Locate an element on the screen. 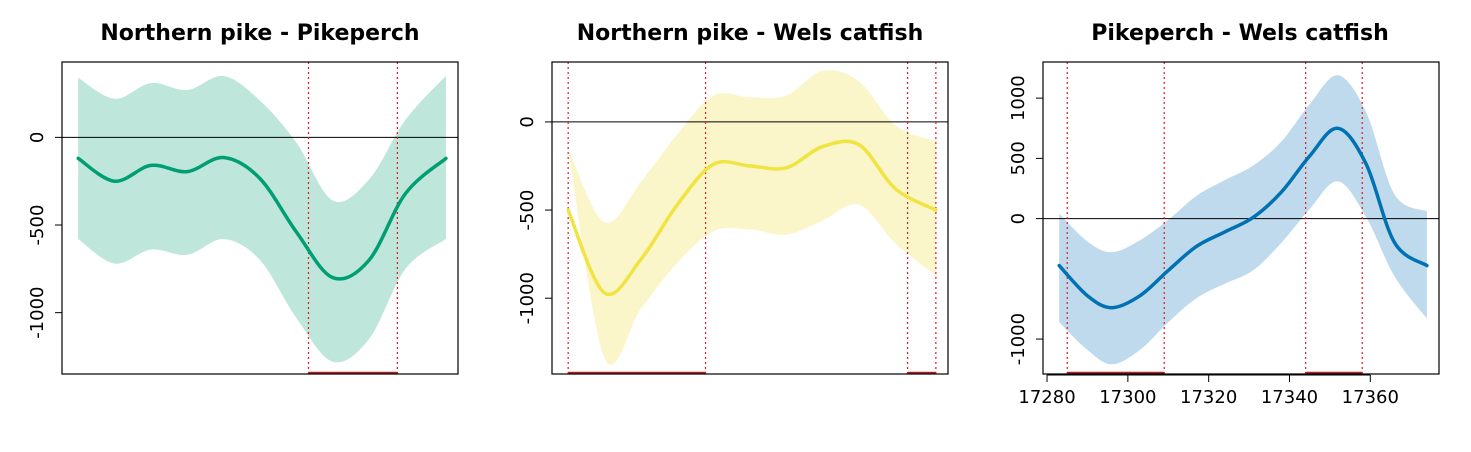 The image size is (1471, 452). panel-3-xtick-label: 17320 is located at coordinates (1208, 397).